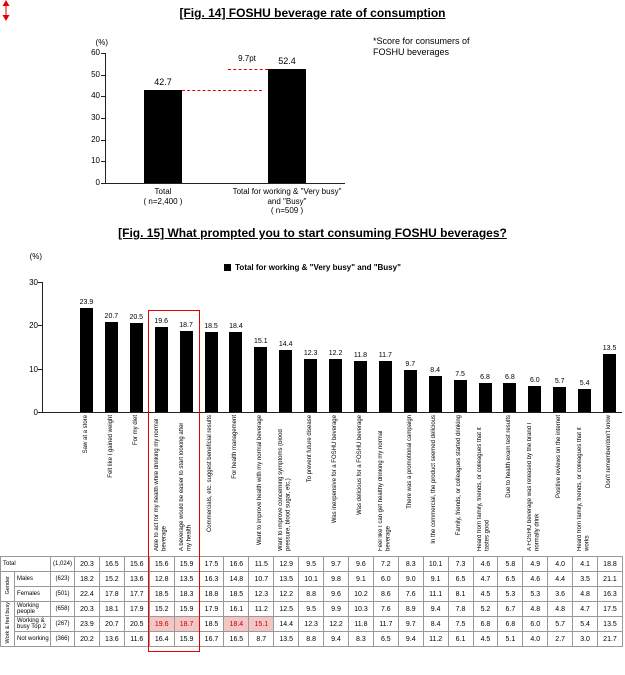 Image resolution: width=625 pixels, height=675 pixels. Describe the element at coordinates (510, 639) in the screenshot. I see `table-value-cell: 5.1` at that location.